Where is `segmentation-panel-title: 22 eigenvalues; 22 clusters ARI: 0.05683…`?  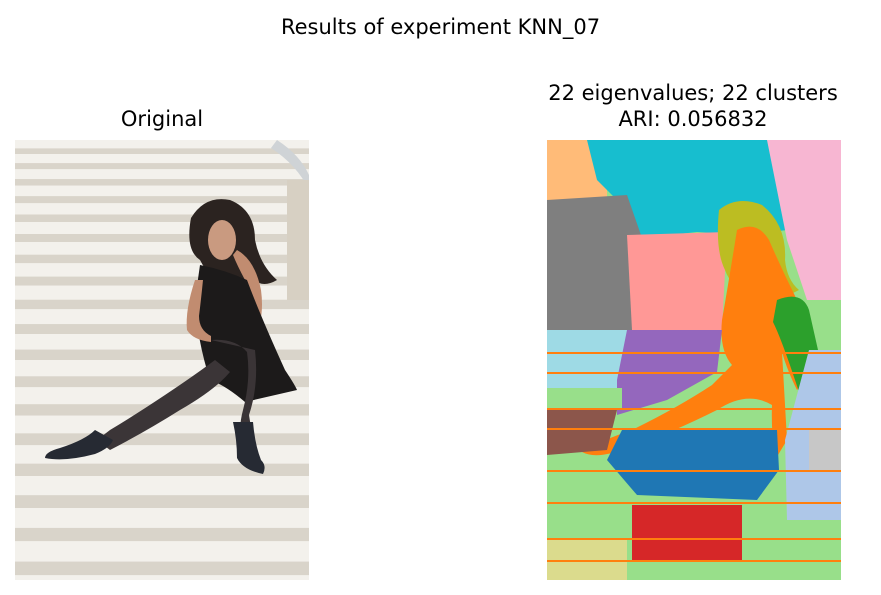 segmentation-panel-title: 22 eigenvalues; 22 clusters ARI: 0.05683… is located at coordinates (690, 106).